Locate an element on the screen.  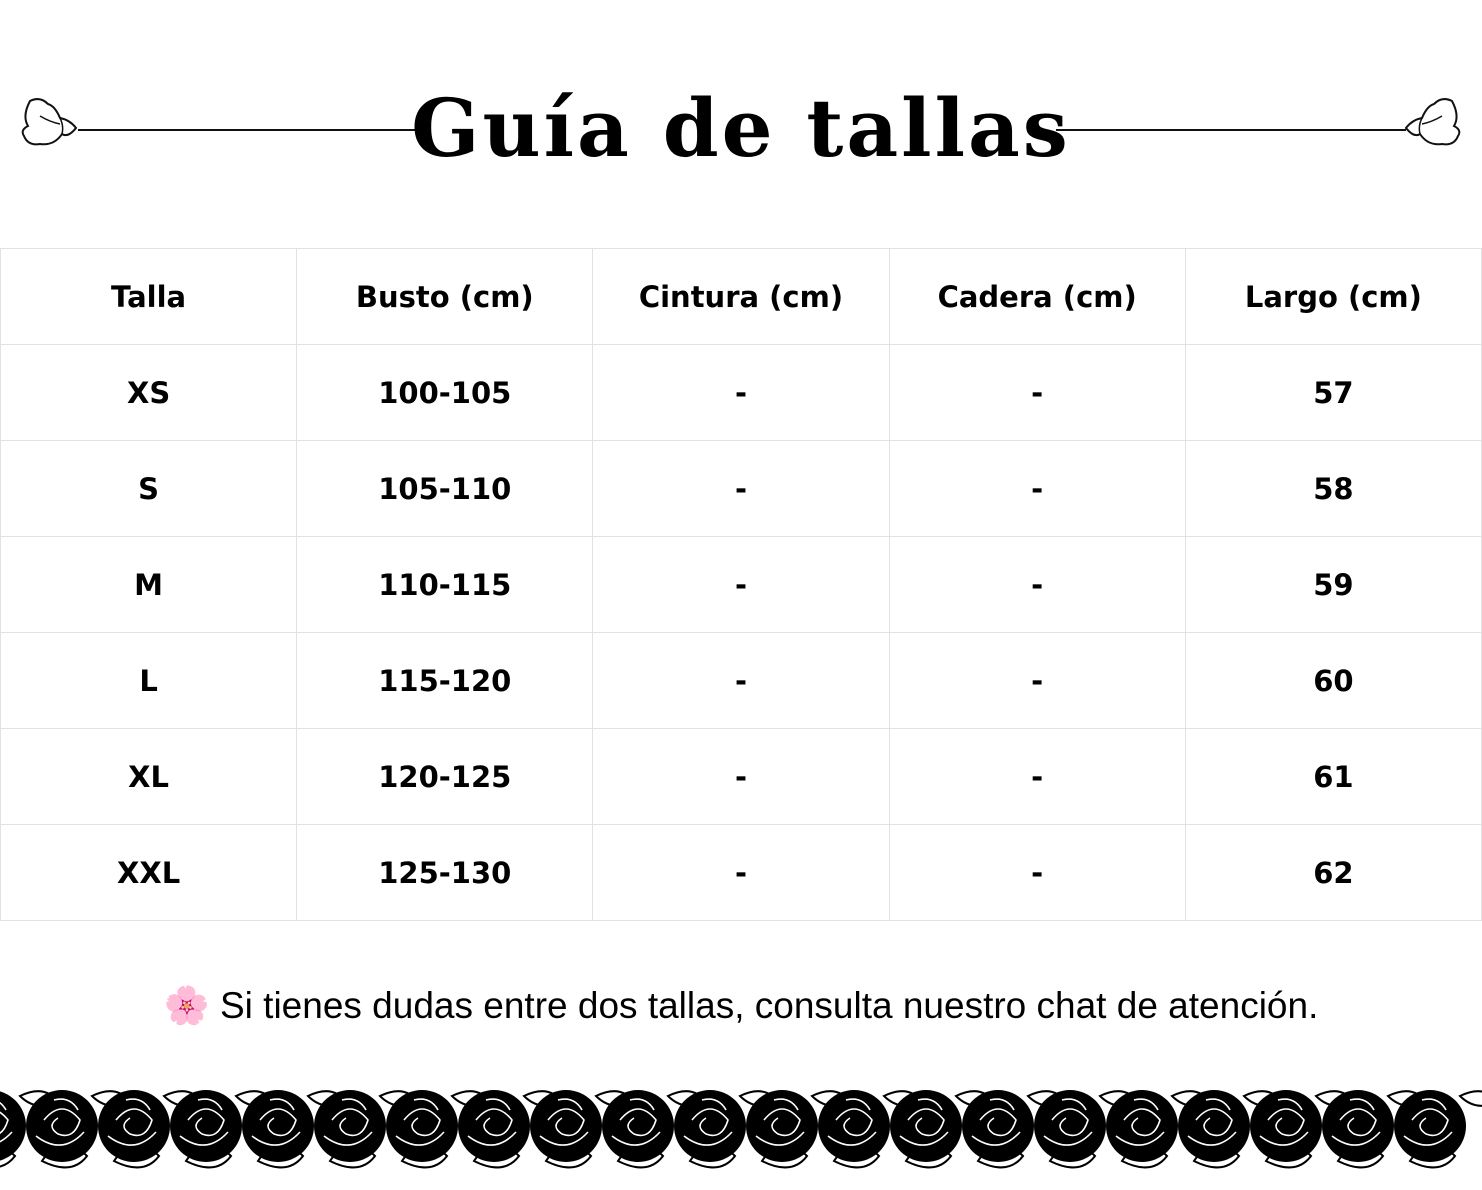
black-roses-border-icon is located at coordinates (741, 1129).